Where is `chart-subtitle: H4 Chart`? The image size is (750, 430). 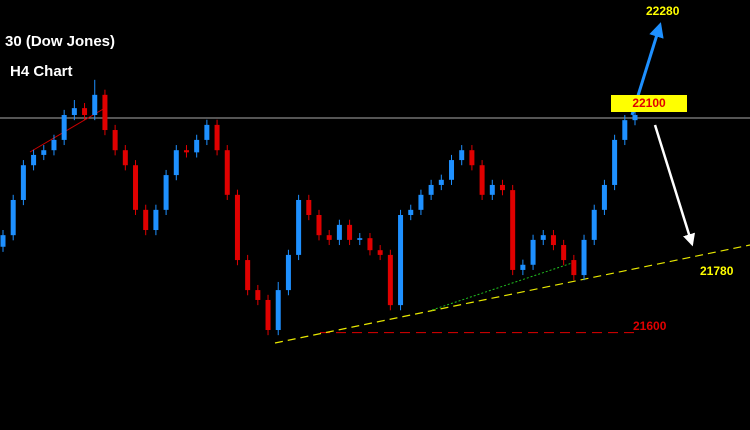
chart-subtitle: H4 Chart is located at coordinates (41, 71).